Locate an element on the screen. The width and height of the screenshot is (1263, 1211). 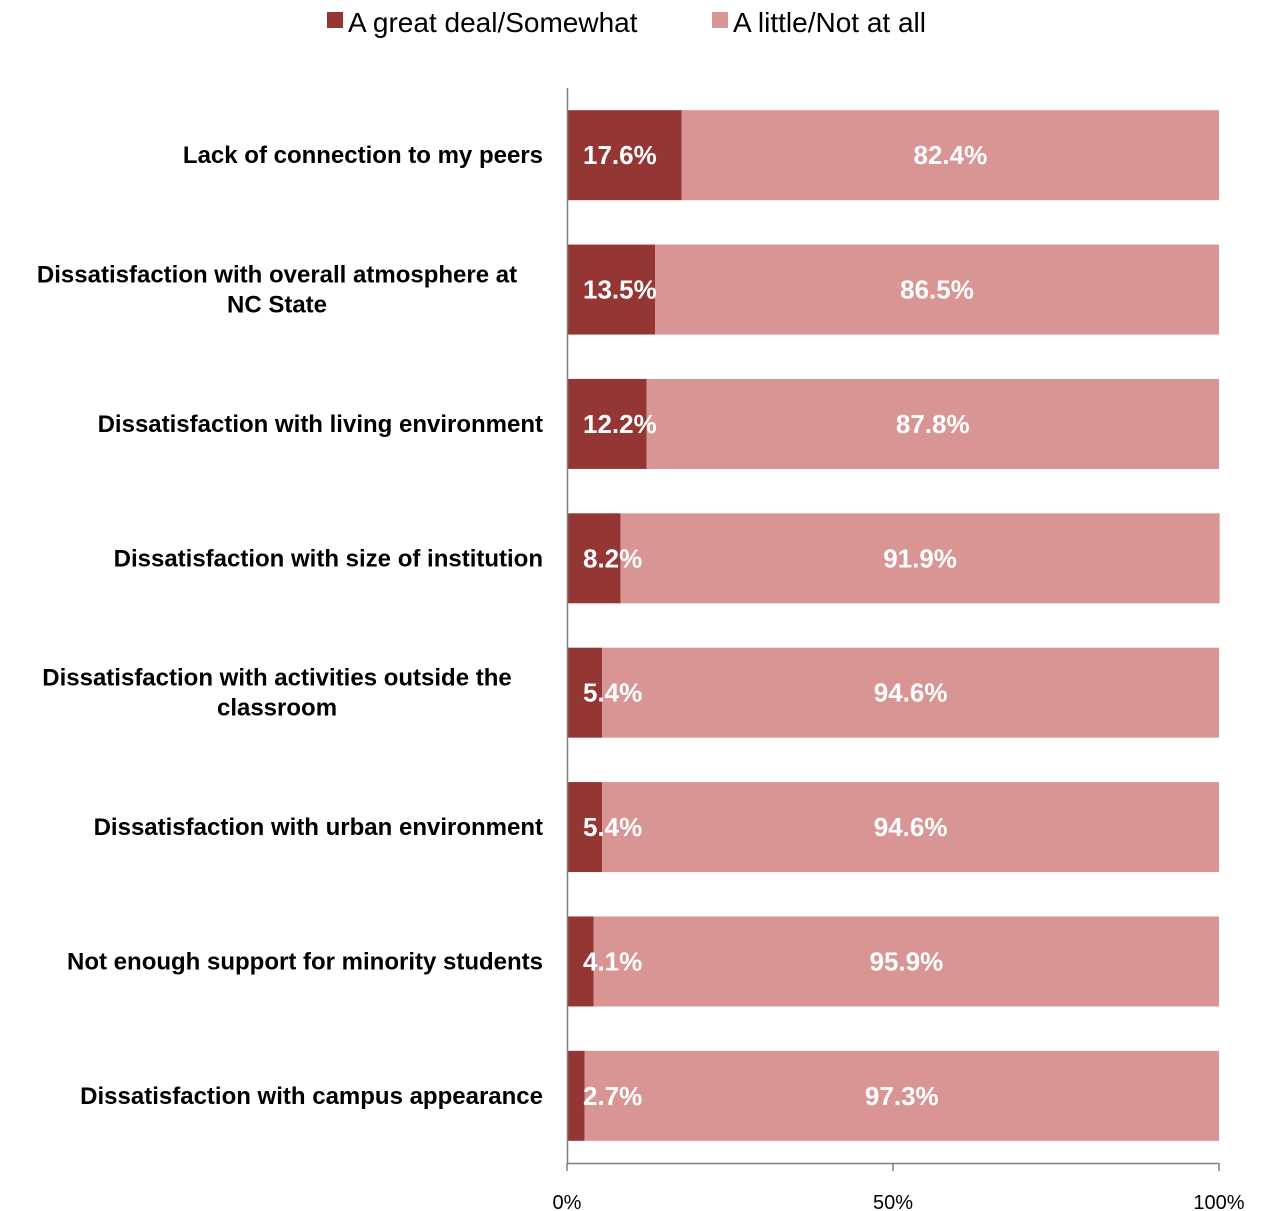
data-label-great-deal-6: 4.1% is located at coordinates (612, 961).